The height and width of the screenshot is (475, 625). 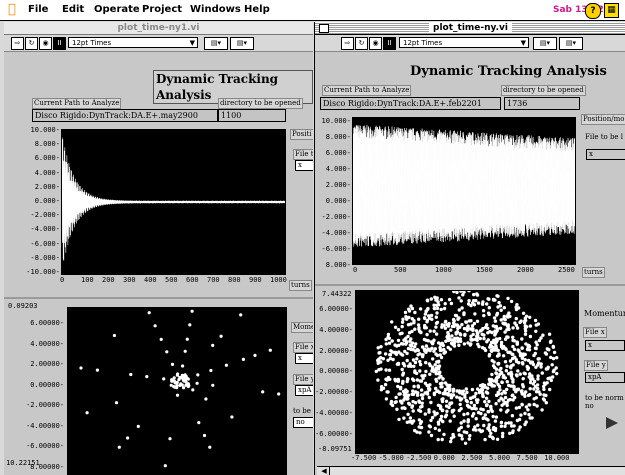 What do you see at coordinates (611, 10) in the screenshot?
I see `app-icon: ▦` at bounding box center [611, 10].